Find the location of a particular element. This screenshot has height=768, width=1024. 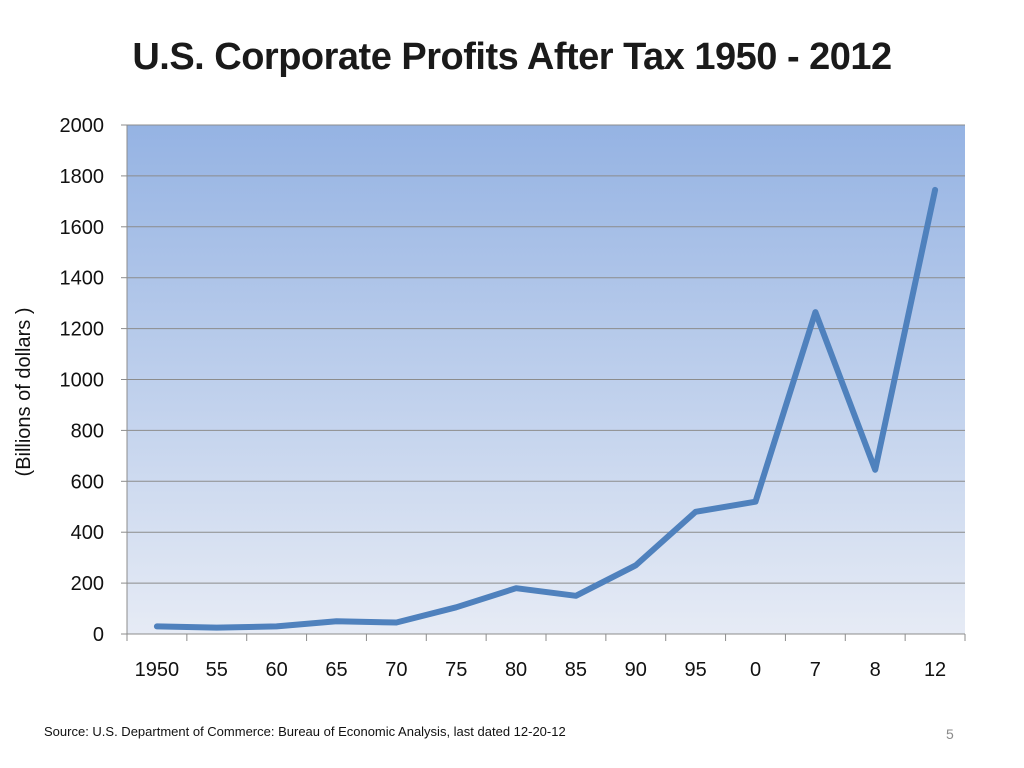

y-tick-label: 800 is located at coordinates (87, 431).